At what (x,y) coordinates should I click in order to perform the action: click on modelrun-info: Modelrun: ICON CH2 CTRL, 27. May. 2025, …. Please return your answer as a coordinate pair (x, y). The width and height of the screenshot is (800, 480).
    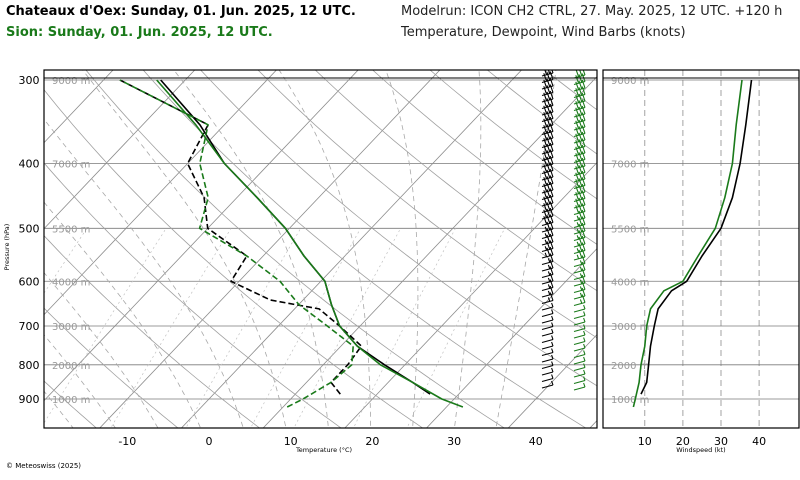
    Looking at the image, I should click on (592, 11).